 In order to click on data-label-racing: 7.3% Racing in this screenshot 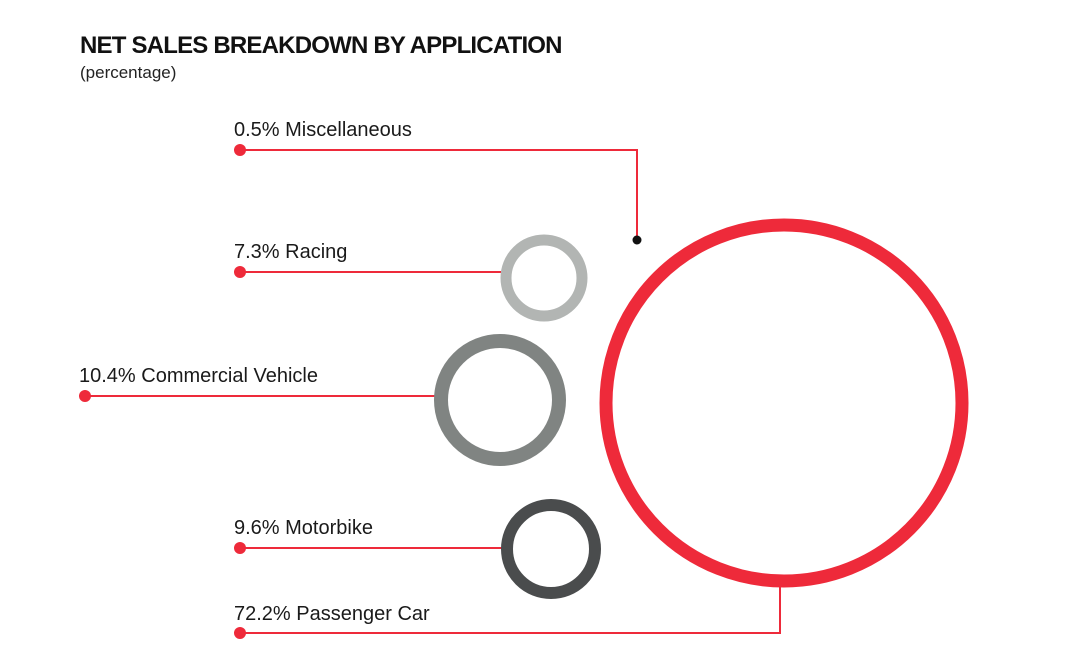, I will do `click(290, 252)`.